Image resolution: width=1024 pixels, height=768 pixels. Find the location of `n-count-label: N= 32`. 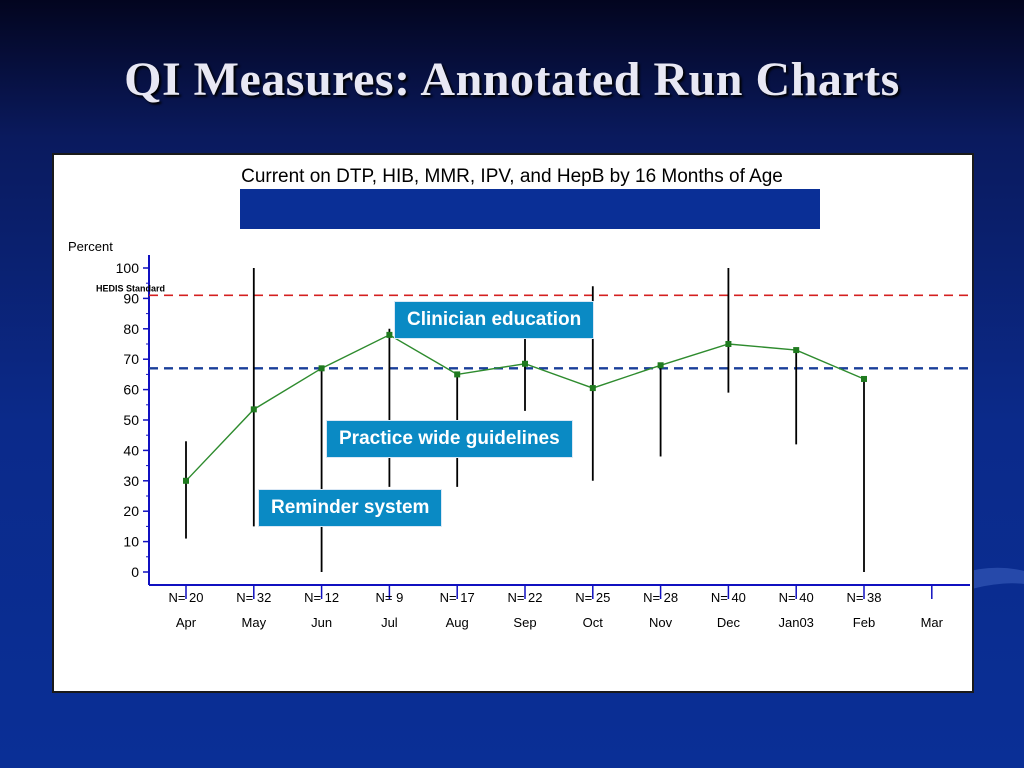

n-count-label: N= 32 is located at coordinates (253, 597).